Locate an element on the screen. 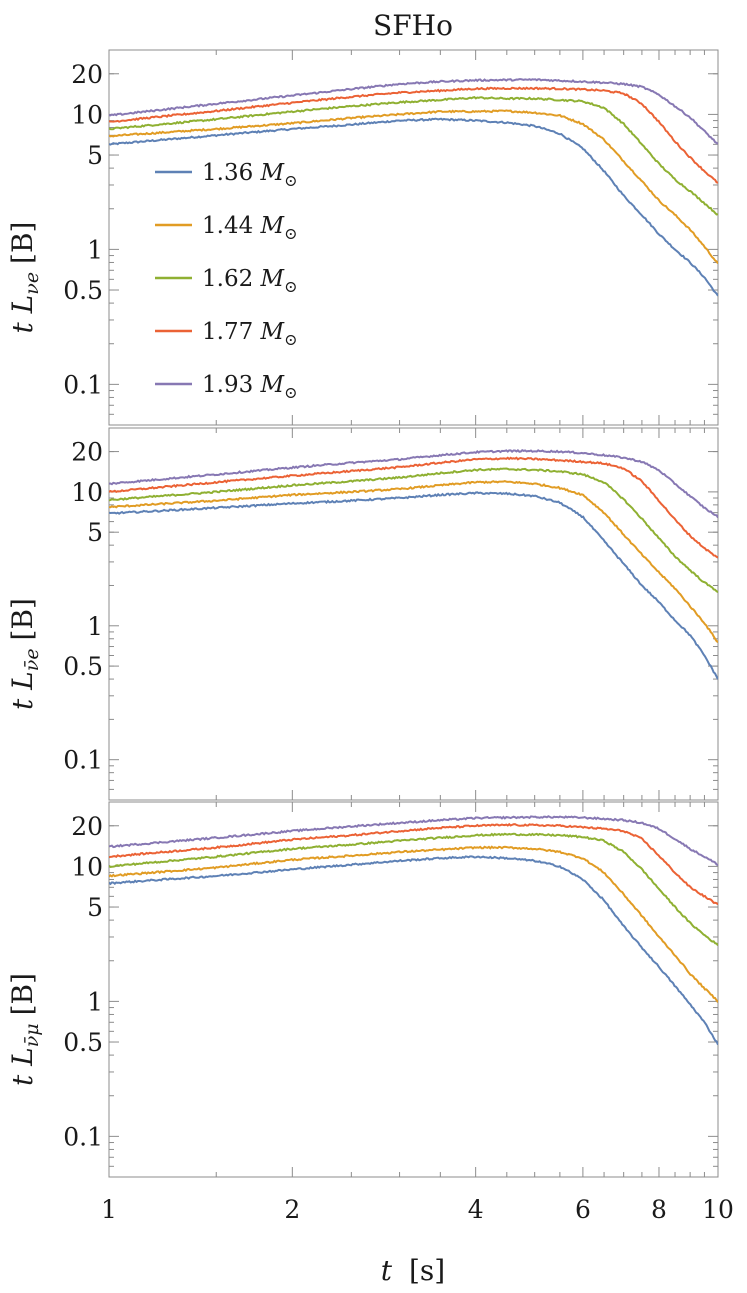  legend-label: 1.77 M⊙ is located at coordinates (250, 334).